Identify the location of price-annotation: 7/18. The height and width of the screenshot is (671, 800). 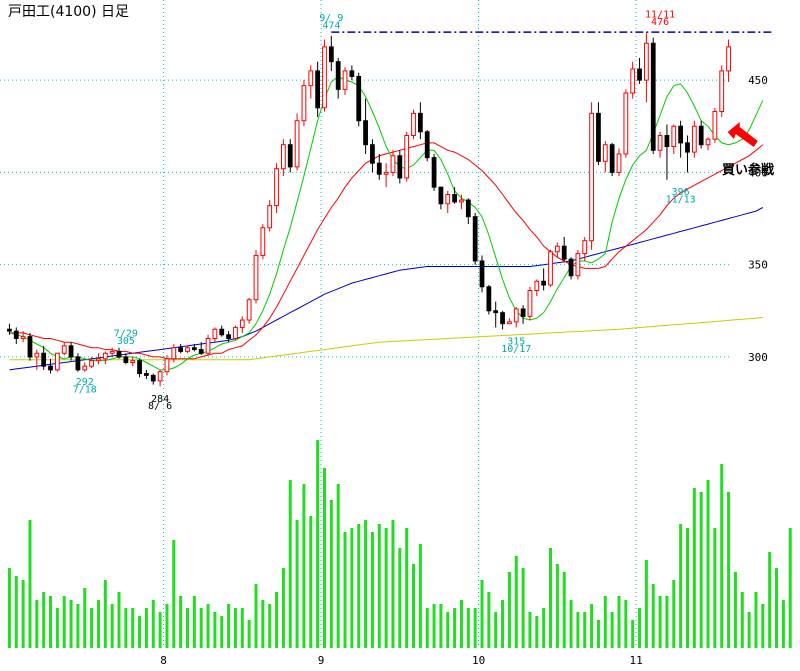
(85, 390).